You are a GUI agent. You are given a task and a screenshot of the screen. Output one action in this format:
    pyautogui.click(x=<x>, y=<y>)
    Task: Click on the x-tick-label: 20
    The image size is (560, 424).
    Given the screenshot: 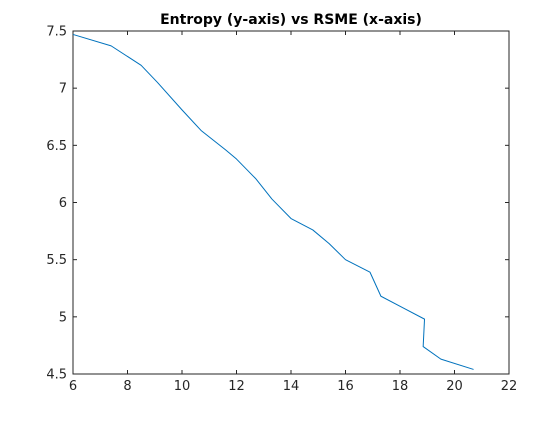 What is the action you would take?
    pyautogui.click(x=454, y=386)
    